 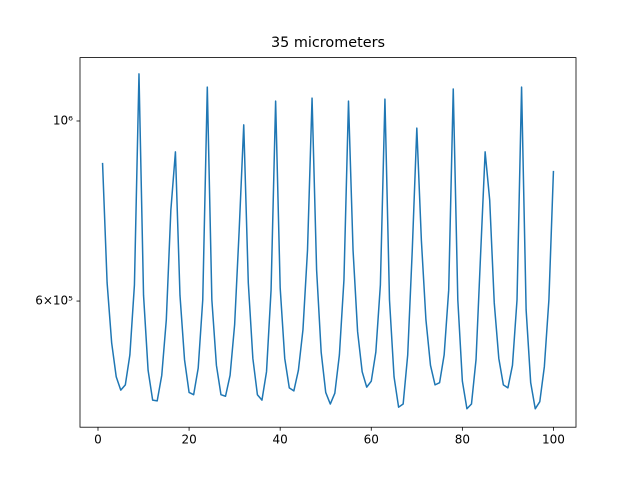 I want to click on x-tick-label: 0, so click(x=98, y=440).